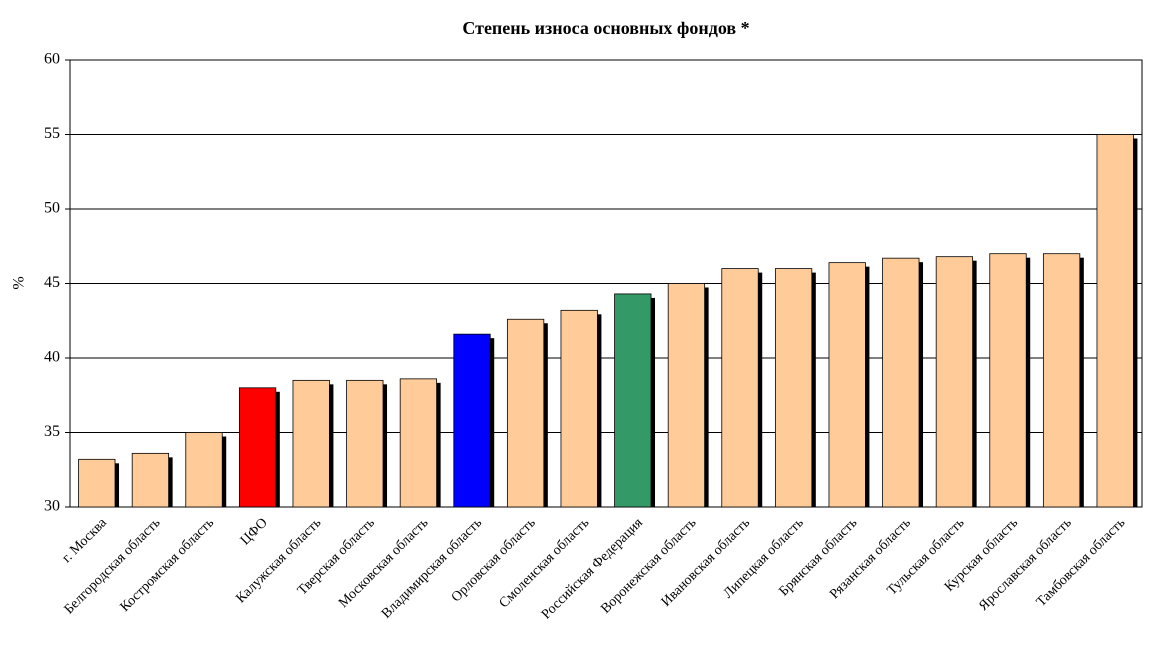  What do you see at coordinates (52, 282) in the screenshot?
I see `y-tick-label: 45` at bounding box center [52, 282].